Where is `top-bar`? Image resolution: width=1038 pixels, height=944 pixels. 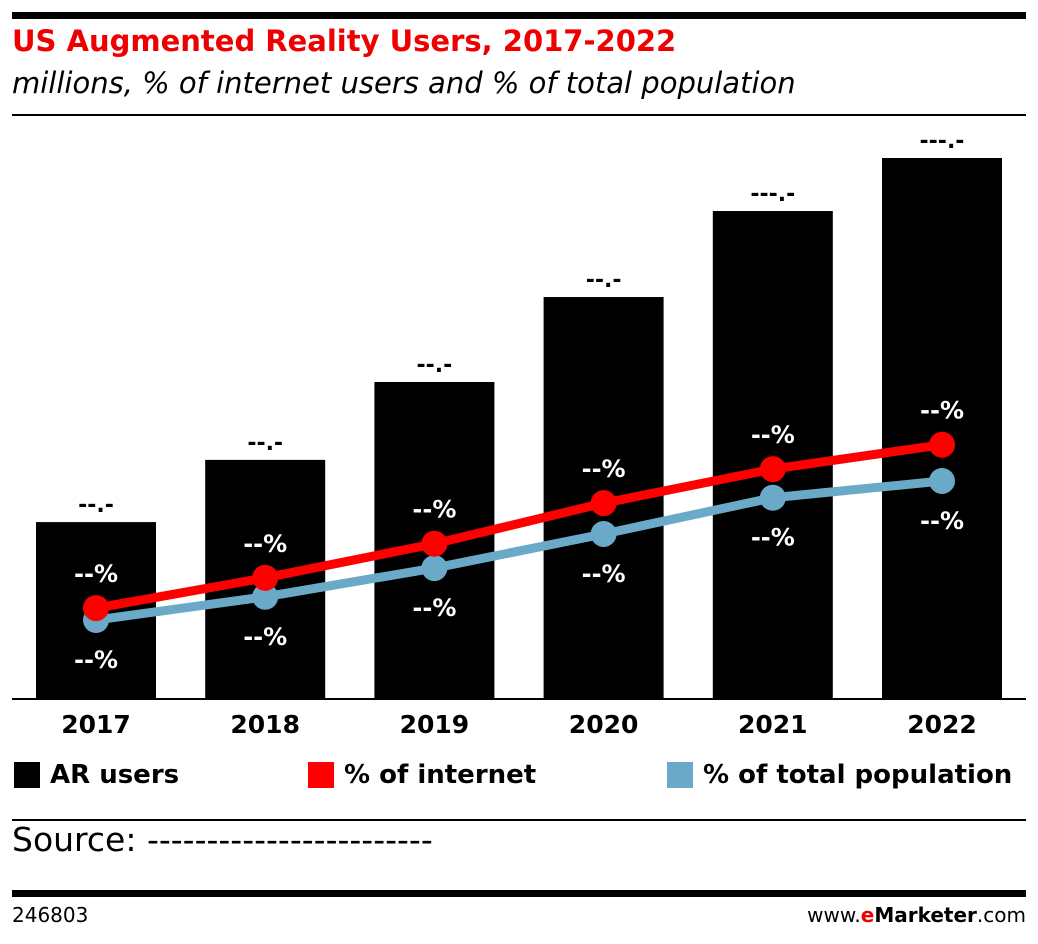 top-bar is located at coordinates (519, 15).